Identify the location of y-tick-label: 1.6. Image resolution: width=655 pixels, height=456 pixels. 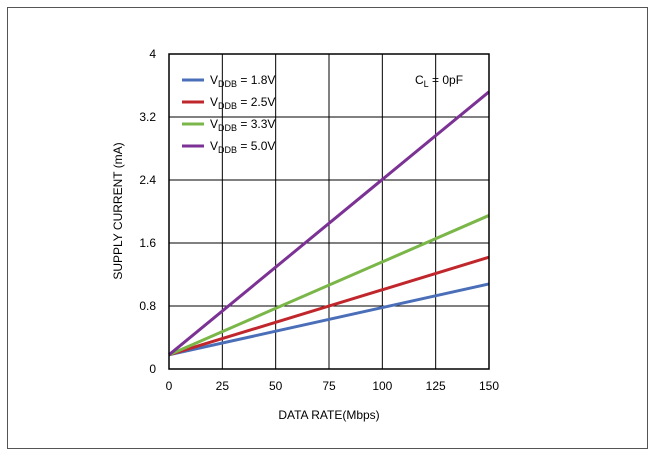
(147, 243).